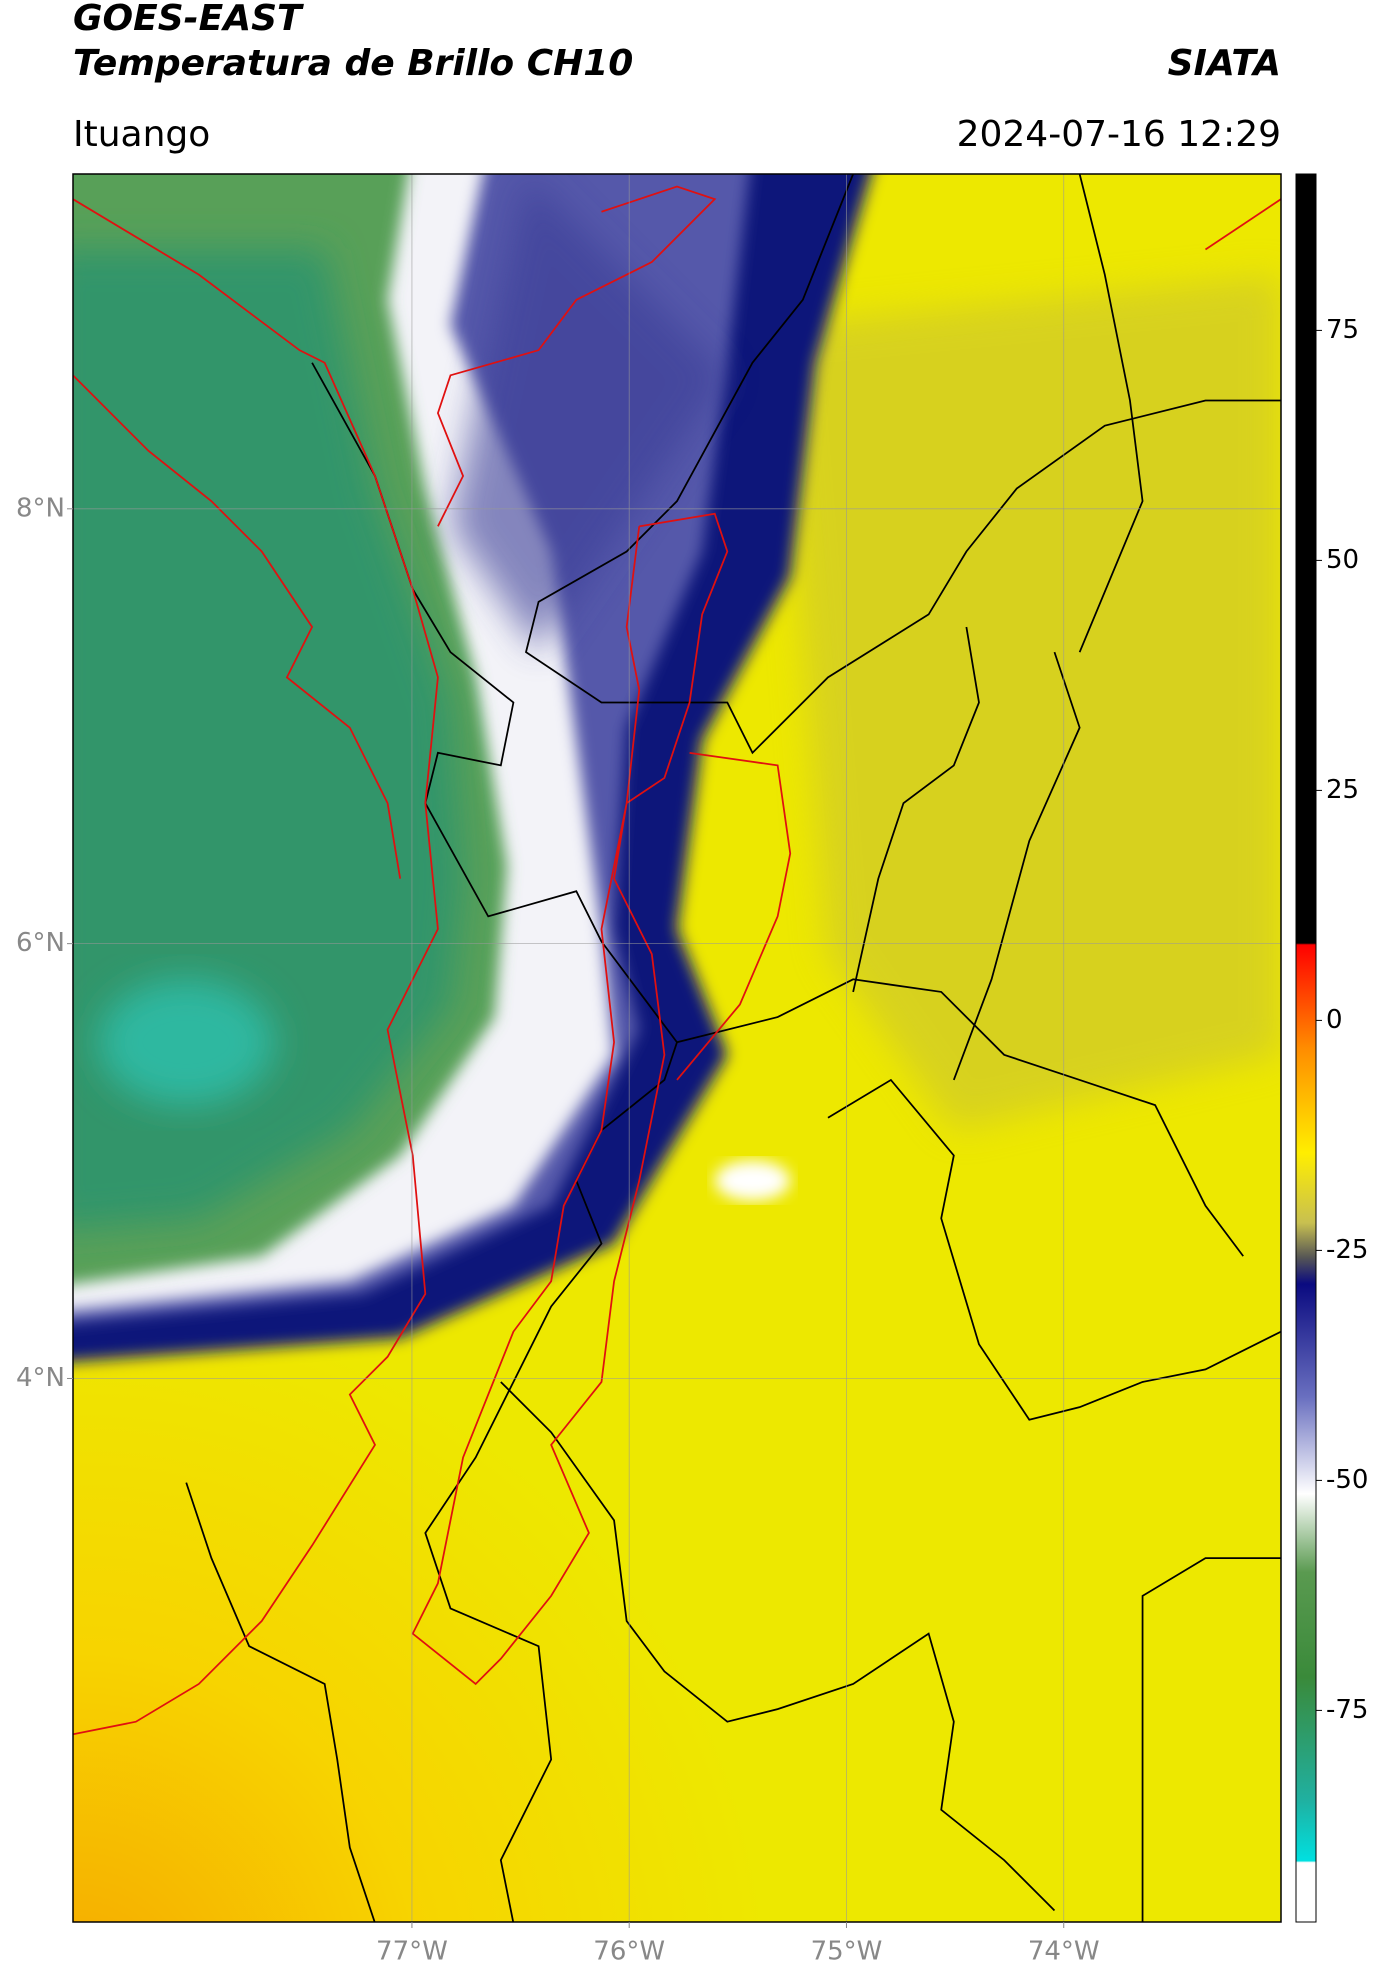 The width and height of the screenshot is (1384, 1985). Describe the element at coordinates (1119, 134) in the screenshot. I see `datetime-label: 2024-07-16 12:29` at that location.